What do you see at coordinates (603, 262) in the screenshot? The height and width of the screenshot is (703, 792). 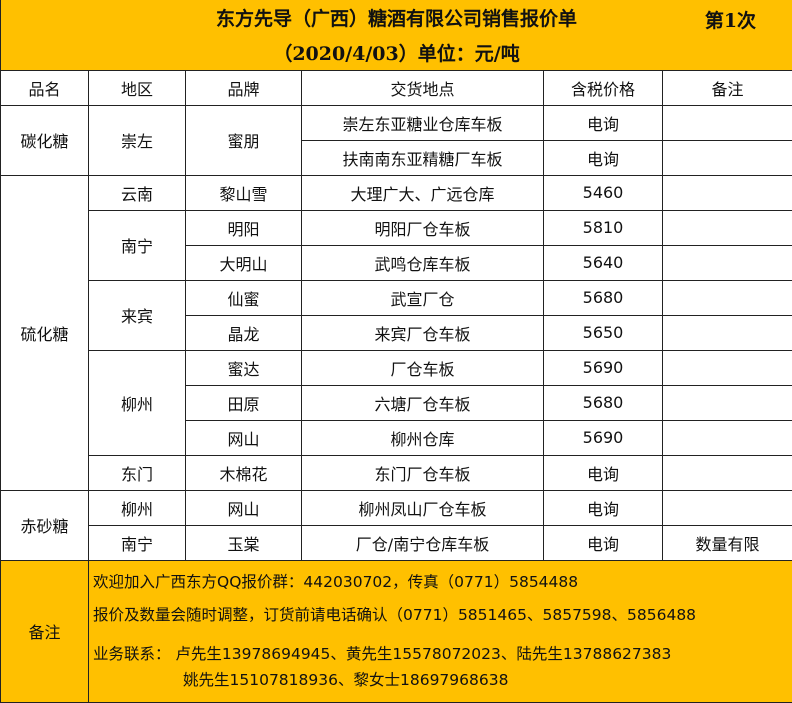 I see `price-cell: 5640` at bounding box center [603, 262].